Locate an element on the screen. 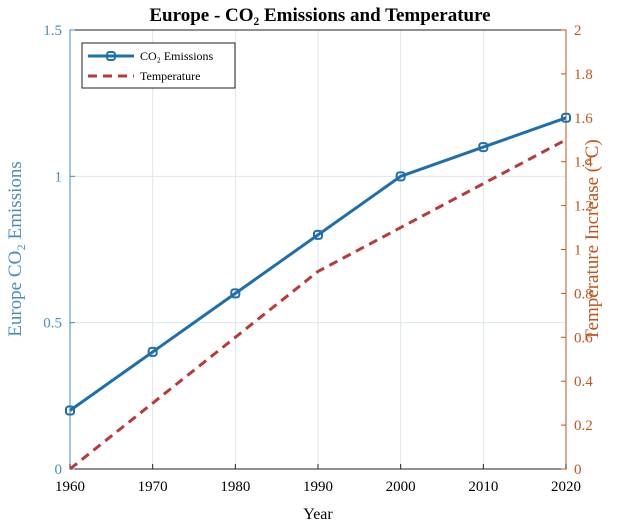  y-right-tick-label: 0.6 is located at coordinates (583, 338).